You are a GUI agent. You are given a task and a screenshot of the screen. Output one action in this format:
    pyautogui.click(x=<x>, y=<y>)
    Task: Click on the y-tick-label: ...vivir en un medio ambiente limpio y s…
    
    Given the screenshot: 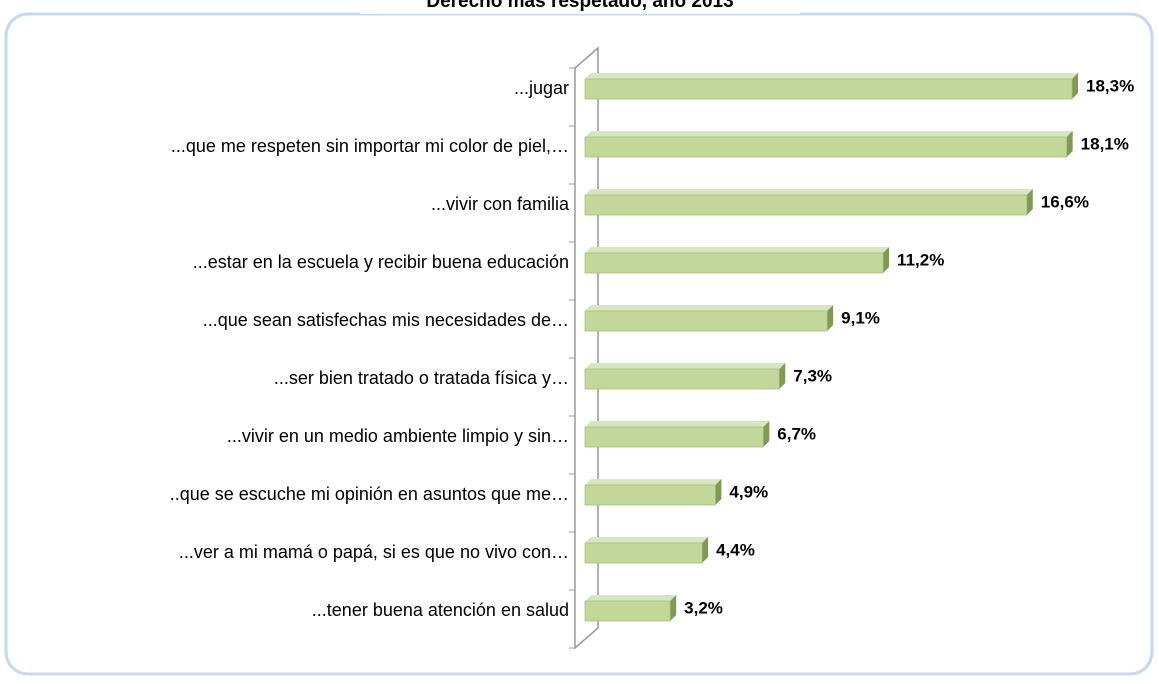 What is the action you would take?
    pyautogui.click(x=398, y=436)
    